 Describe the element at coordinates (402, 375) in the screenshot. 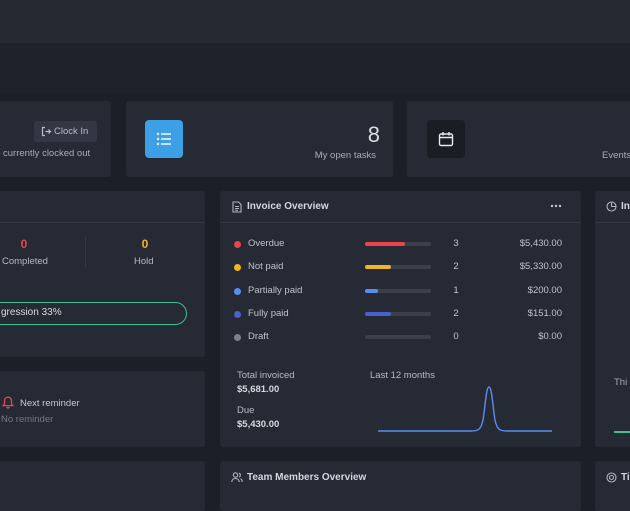

I see `chart-period-label: Last 12 months` at that location.